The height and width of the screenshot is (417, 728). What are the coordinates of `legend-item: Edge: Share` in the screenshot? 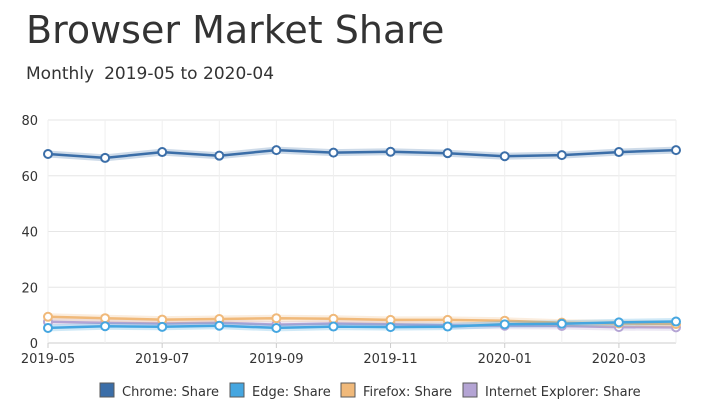 It's located at (280, 391).